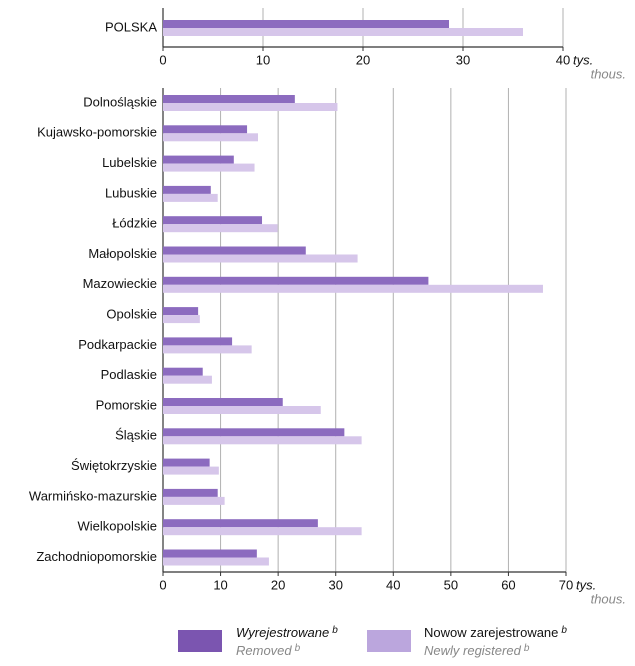 The image size is (635, 666). Describe the element at coordinates (491, 632) in the screenshot. I see `legend-name: Nowow zarejestrowane` at that location.